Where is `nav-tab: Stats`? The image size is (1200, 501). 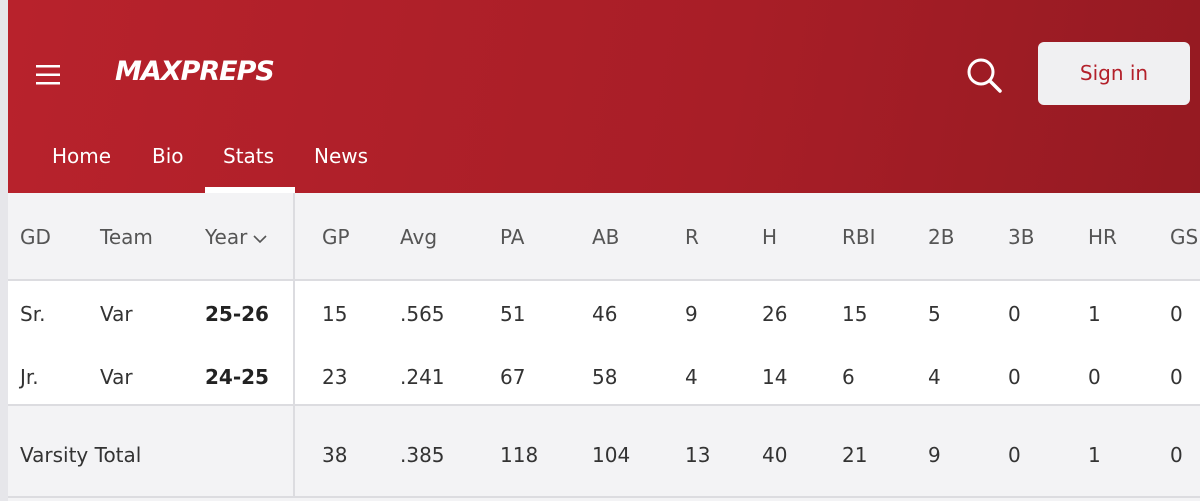 nav-tab: Stats is located at coordinates (249, 156).